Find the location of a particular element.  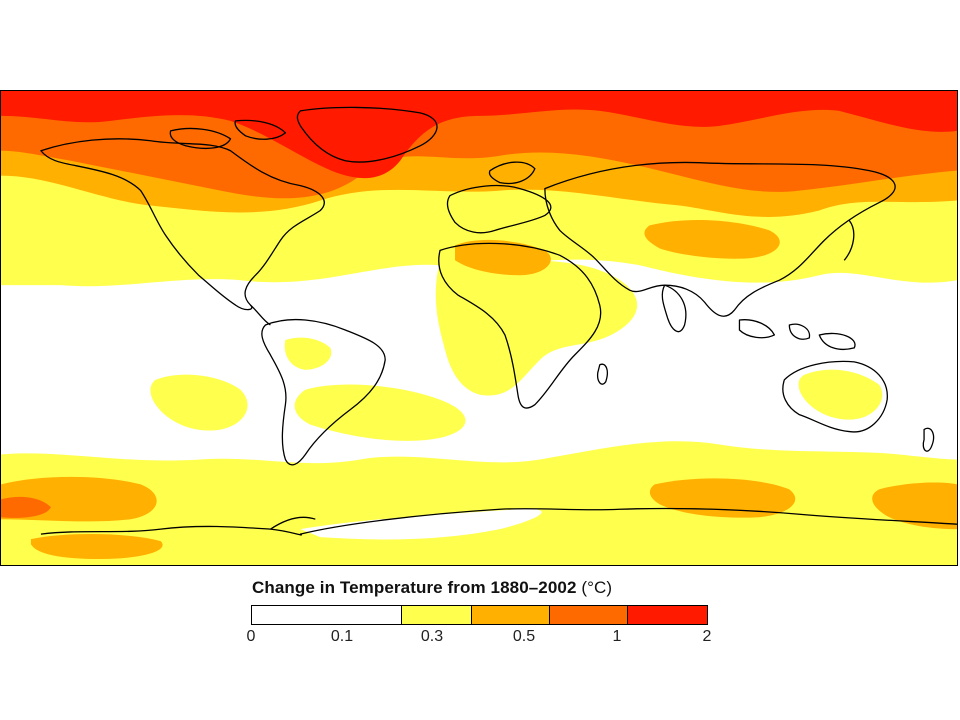

yellow-patch-africa is located at coordinates (536, 327).